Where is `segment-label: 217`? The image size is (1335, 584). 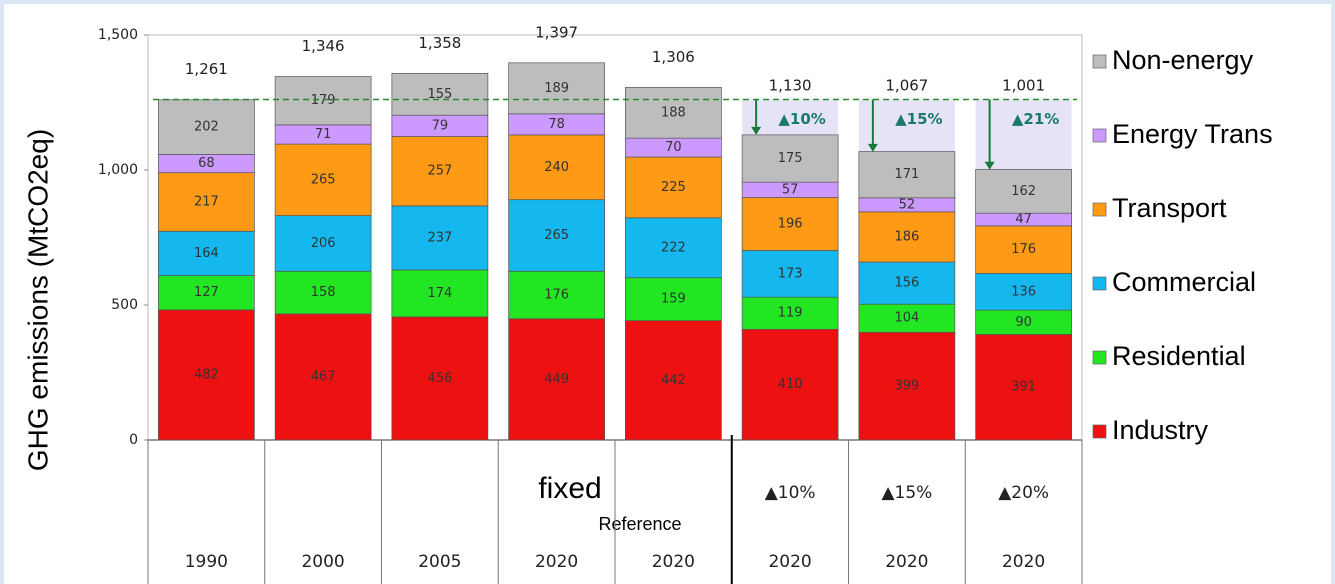 segment-label: 217 is located at coordinates (206, 201).